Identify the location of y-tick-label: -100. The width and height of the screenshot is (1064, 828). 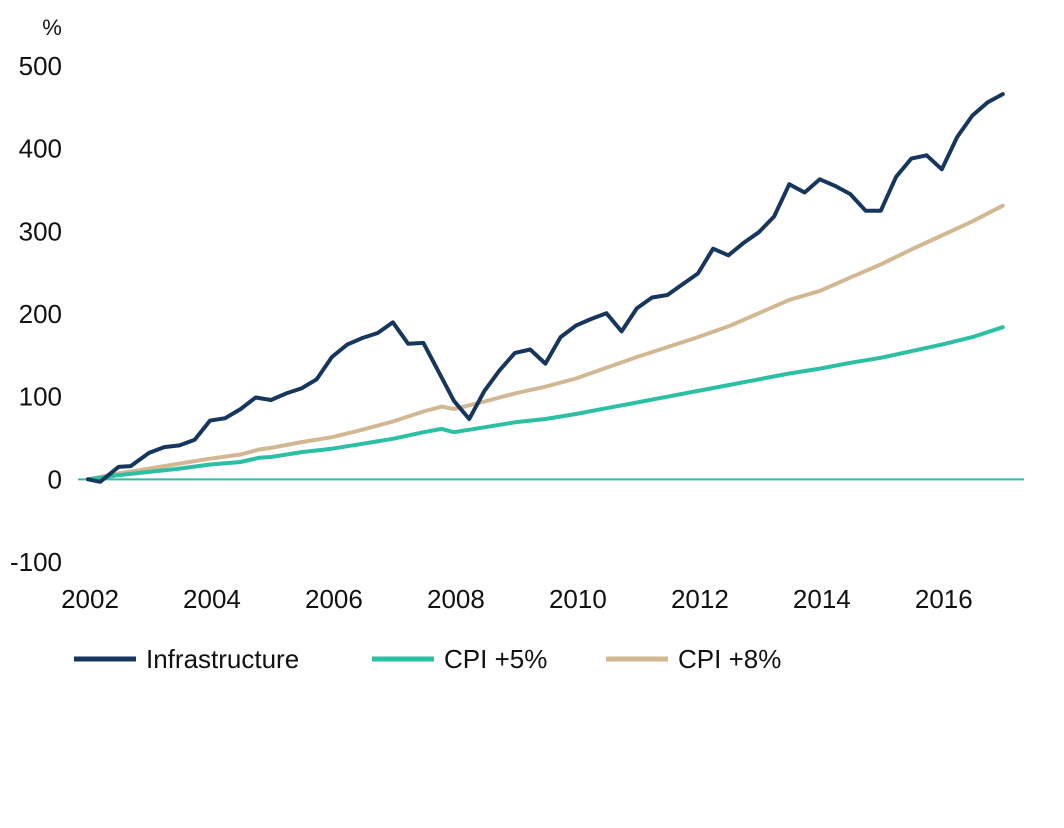
(36, 562).